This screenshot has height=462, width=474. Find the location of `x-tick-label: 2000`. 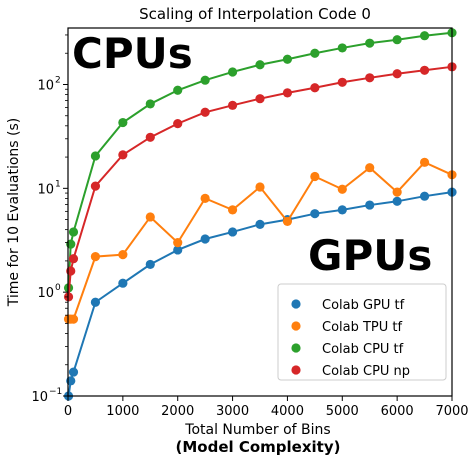

x-tick-label: 2000 is located at coordinates (177, 411).